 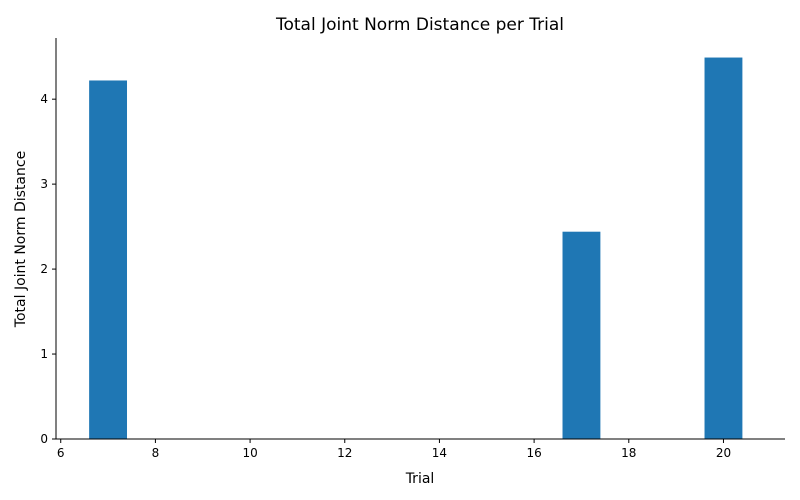 What do you see at coordinates (723, 453) in the screenshot?
I see `x-tick-label: 20` at bounding box center [723, 453].